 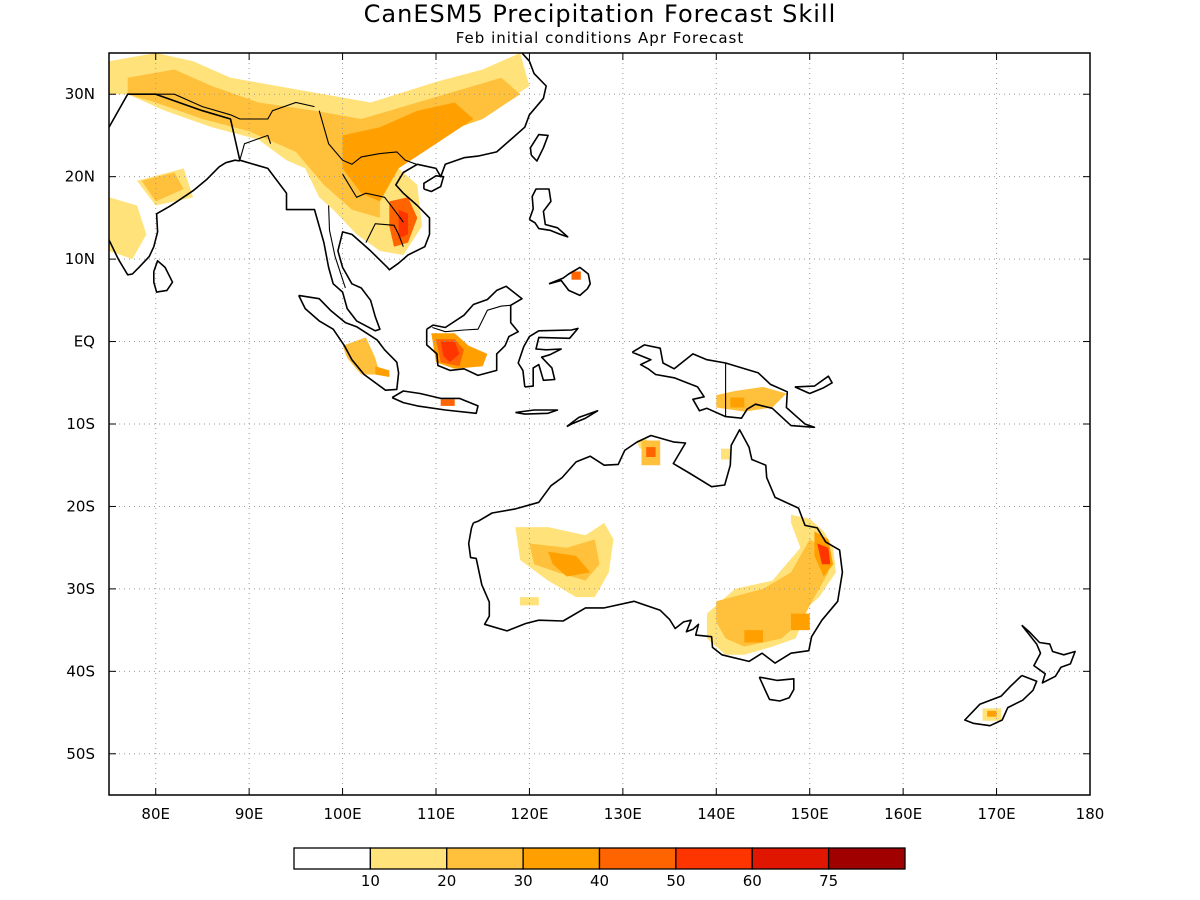 I want to click on coastline-nz-south, so click(x=1000, y=700).